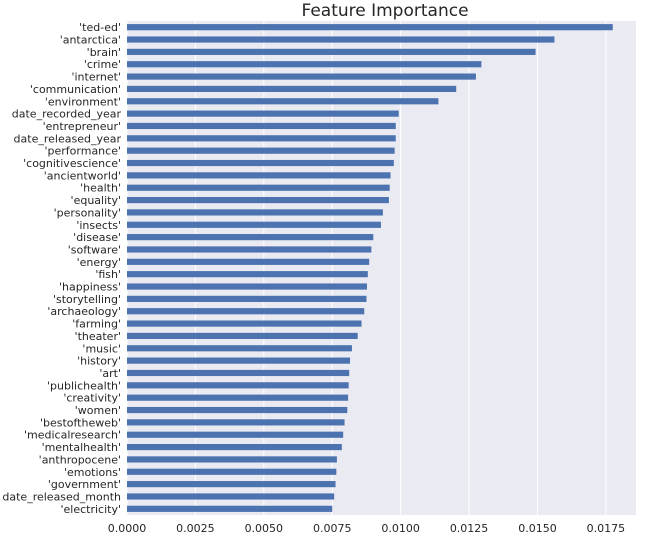 The image size is (652, 553). What do you see at coordinates (195, 528) in the screenshot?
I see `x-tick-label: 0.0025` at bounding box center [195, 528].